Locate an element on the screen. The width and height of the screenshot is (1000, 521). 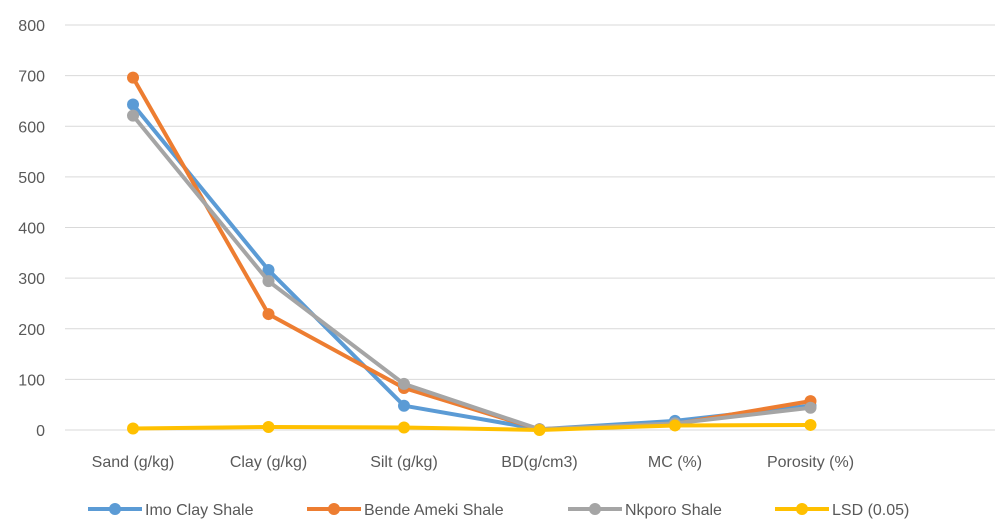
x-tick-label: Porosity (%) is located at coordinates (810, 462).